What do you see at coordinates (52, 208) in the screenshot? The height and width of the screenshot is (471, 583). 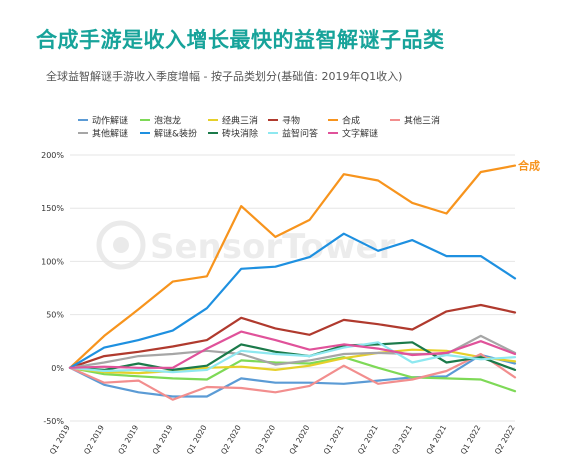 I see `y-tick-label: 150%` at bounding box center [52, 208].